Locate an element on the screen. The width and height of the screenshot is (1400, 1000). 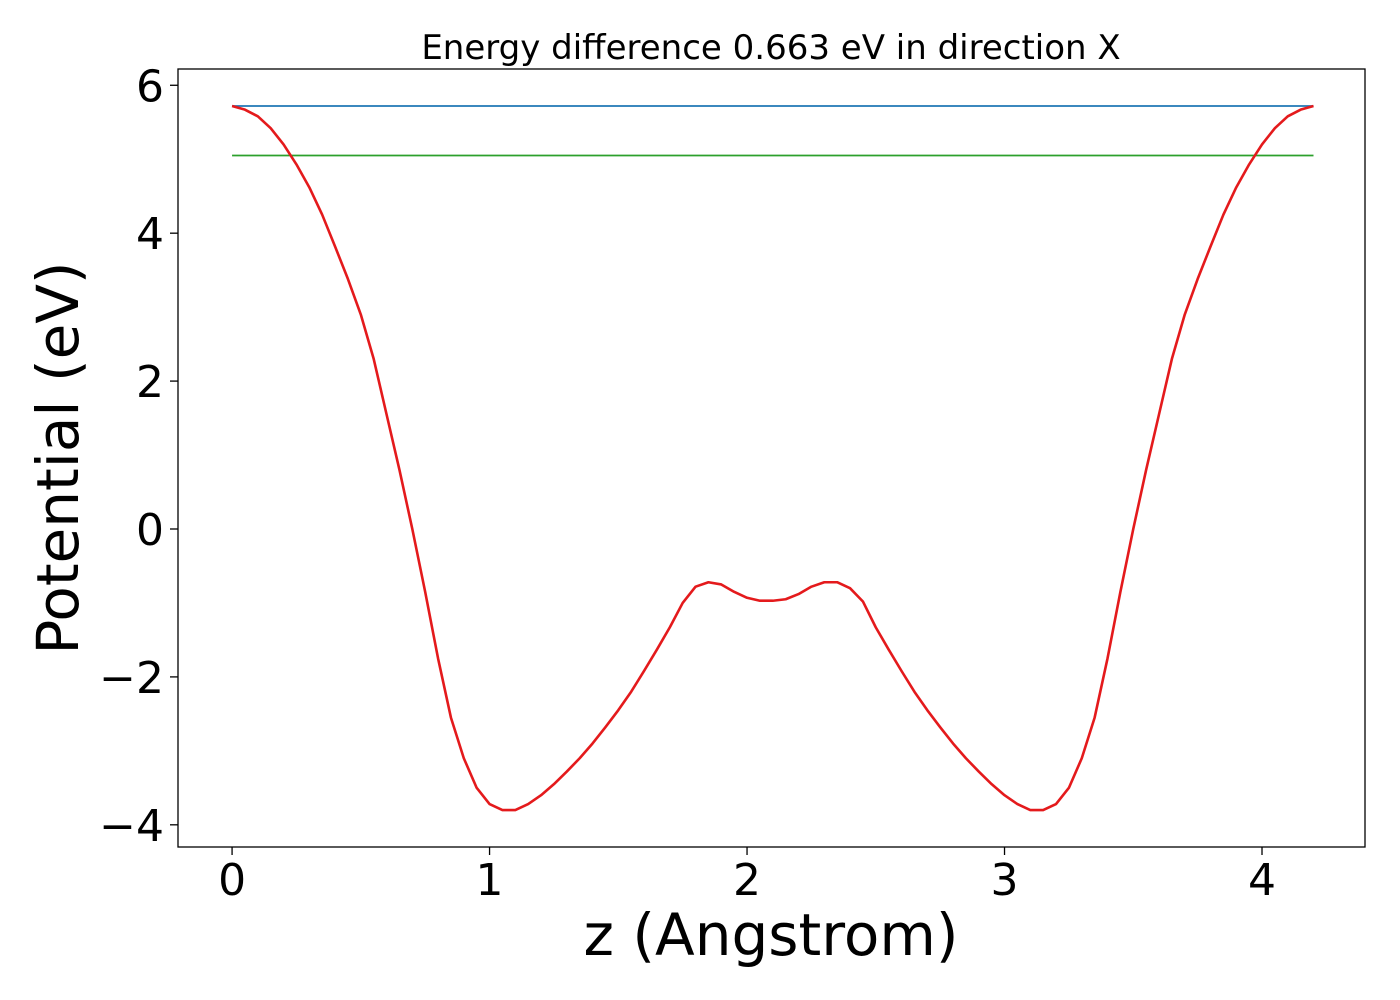
x-tick-label: 0 is located at coordinates (232, 880).